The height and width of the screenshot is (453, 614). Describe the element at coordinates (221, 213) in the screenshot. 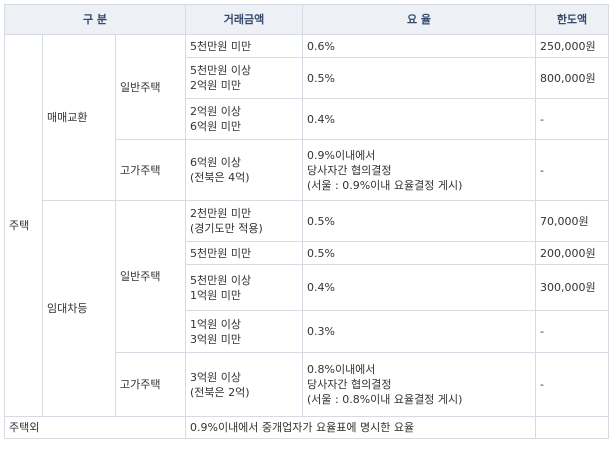

I see `amount-line: 2천만원 미만` at that location.